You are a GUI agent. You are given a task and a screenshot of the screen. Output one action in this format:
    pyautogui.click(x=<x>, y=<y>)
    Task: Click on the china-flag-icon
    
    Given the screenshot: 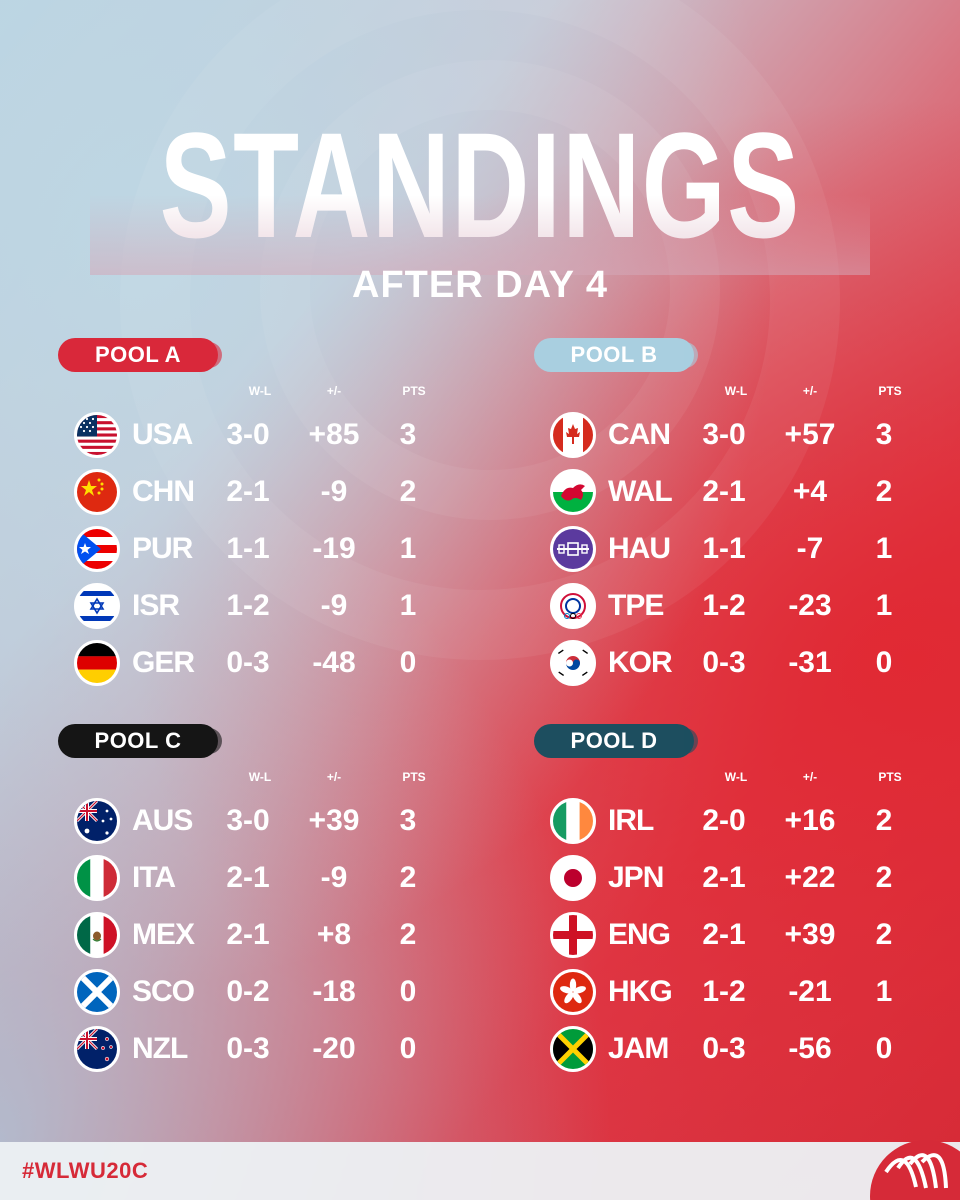 What is the action you would take?
    pyautogui.click(x=97, y=492)
    